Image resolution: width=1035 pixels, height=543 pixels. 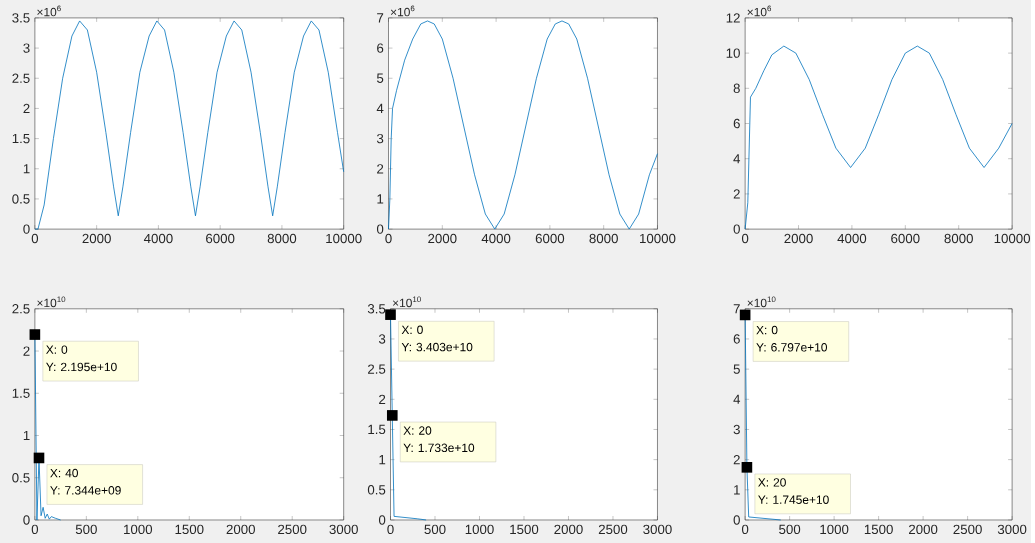 What do you see at coordinates (437, 347) in the screenshot?
I see `annotation: Y: 3.403e+10` at bounding box center [437, 347].